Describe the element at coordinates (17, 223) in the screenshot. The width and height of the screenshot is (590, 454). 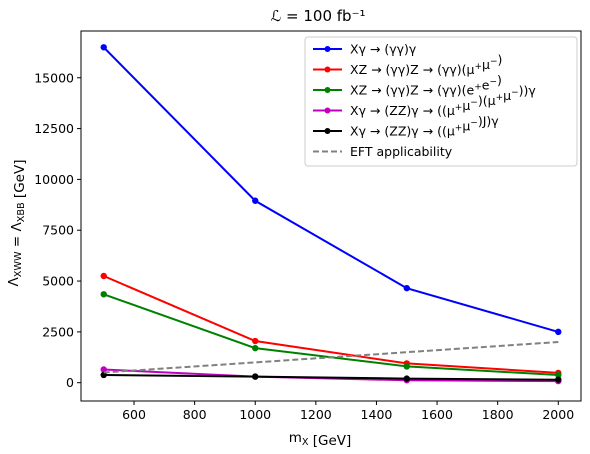
I see `y-axis-label: ΛXWW = ΛXBB [GeV]` at that location.